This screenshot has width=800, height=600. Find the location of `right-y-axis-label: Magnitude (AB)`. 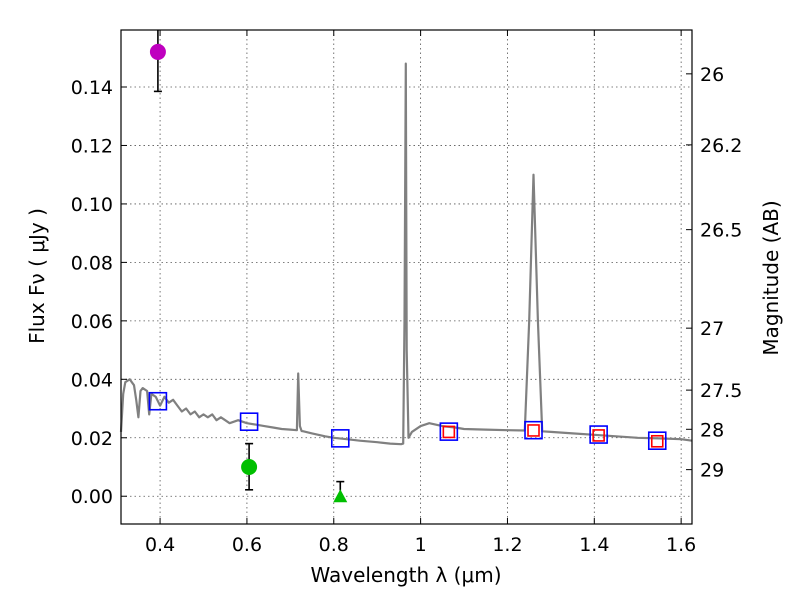

right-y-axis-label: Magnitude (AB) is located at coordinates (771, 277).